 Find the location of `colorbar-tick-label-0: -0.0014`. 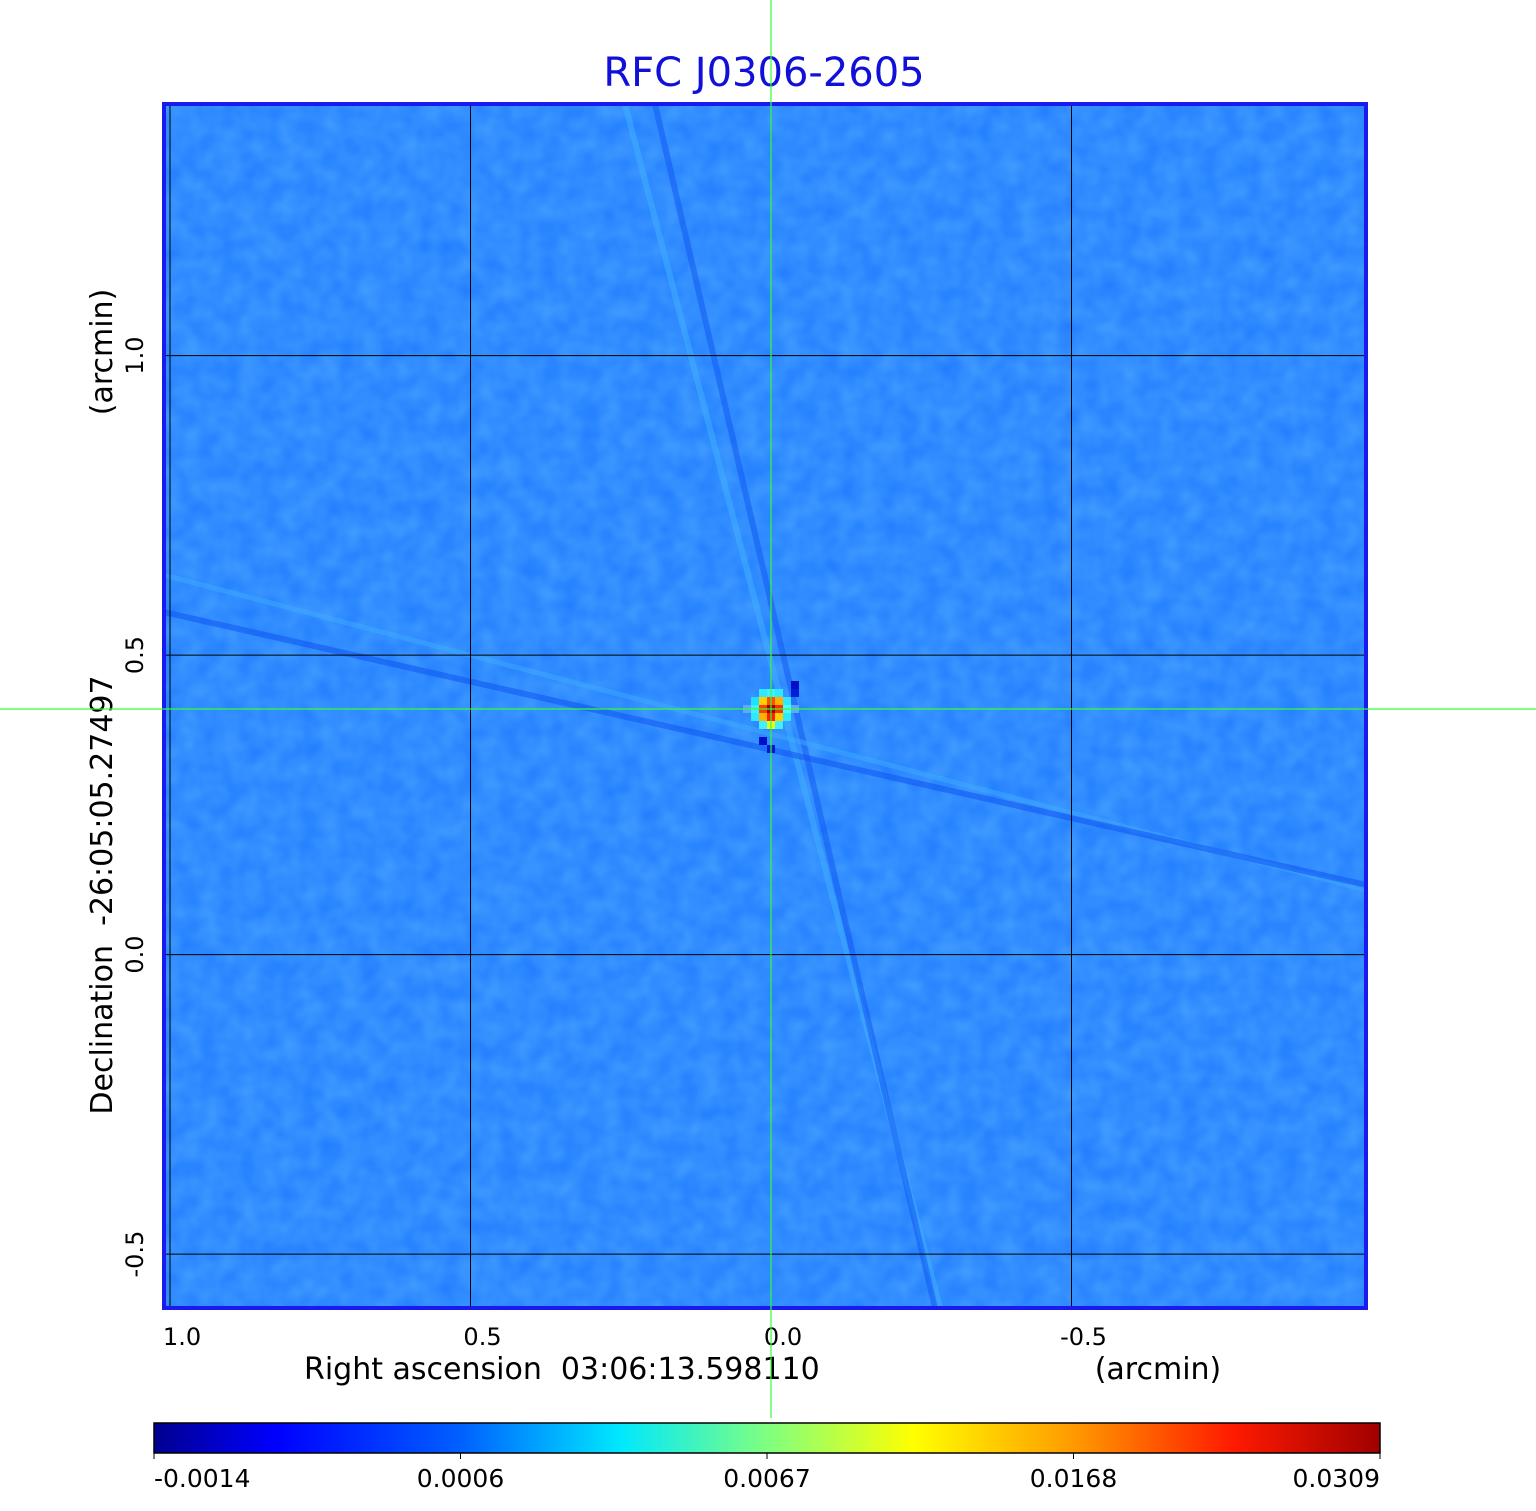

colorbar-tick-label-0: -0.0014 is located at coordinates (202, 1478).